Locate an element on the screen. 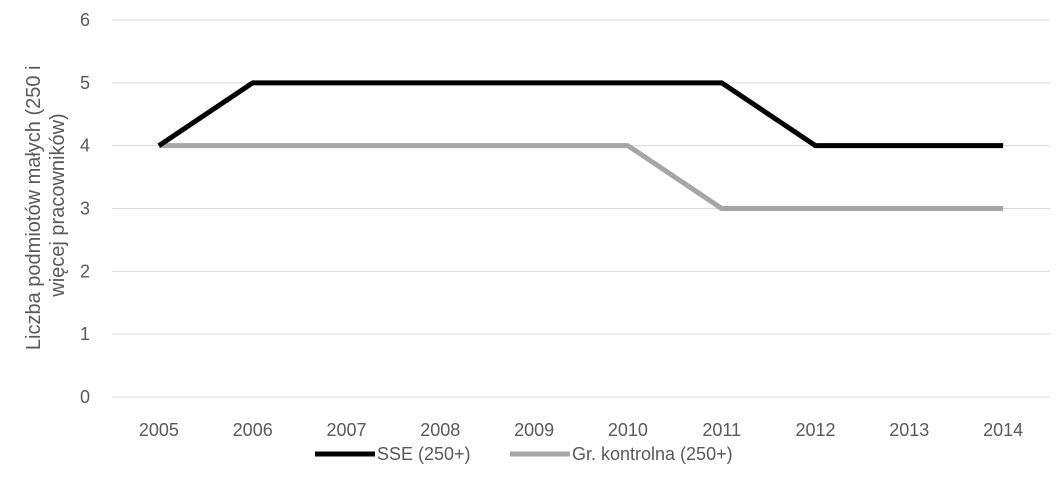  y-axis-title-line-2: więcej pracowników) is located at coordinates (58, 205).